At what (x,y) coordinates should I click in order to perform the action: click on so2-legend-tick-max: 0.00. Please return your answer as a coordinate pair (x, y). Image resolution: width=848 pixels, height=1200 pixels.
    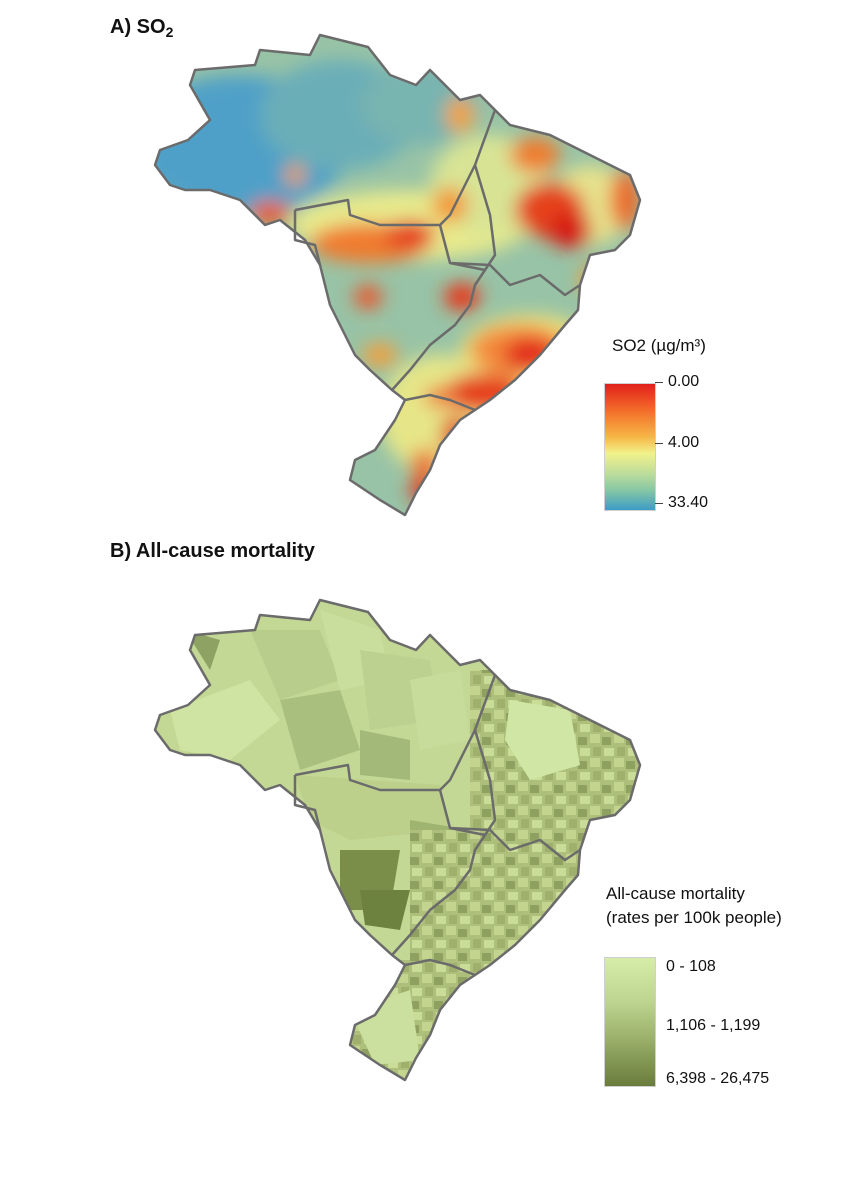
    Looking at the image, I should click on (677, 381).